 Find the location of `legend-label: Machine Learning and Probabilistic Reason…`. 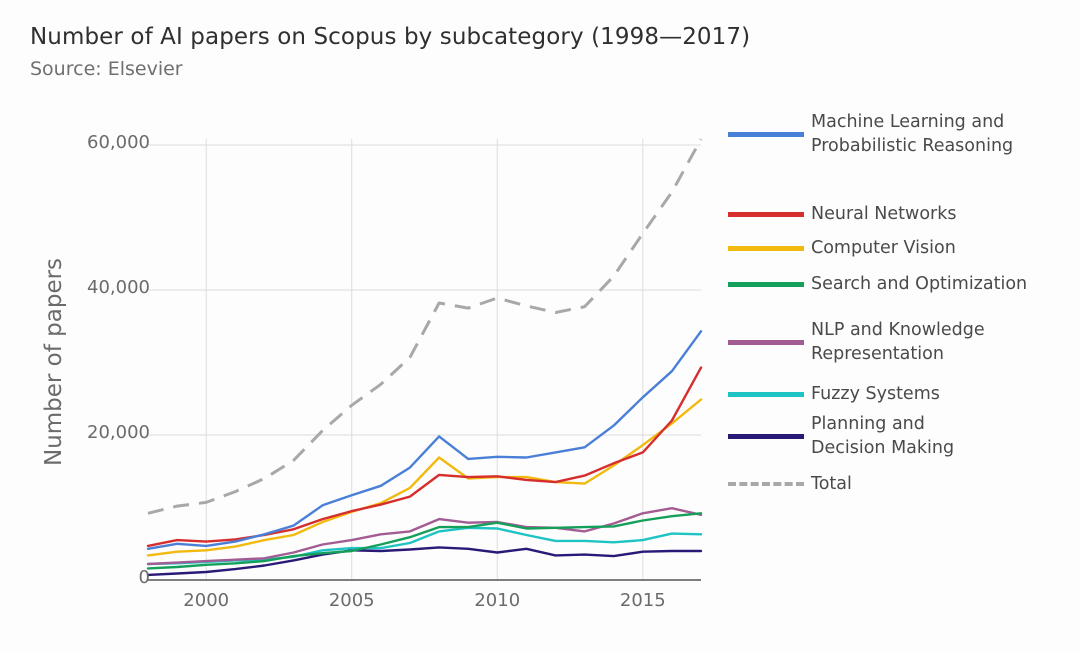

legend-label: Machine Learning and Probabilistic Reason… is located at coordinates (912, 134).